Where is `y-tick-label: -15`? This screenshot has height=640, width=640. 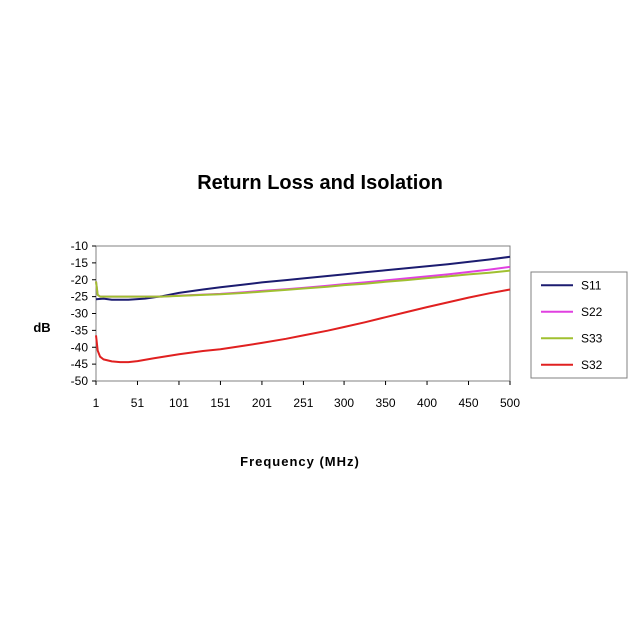 y-tick-label: -15 is located at coordinates (80, 263).